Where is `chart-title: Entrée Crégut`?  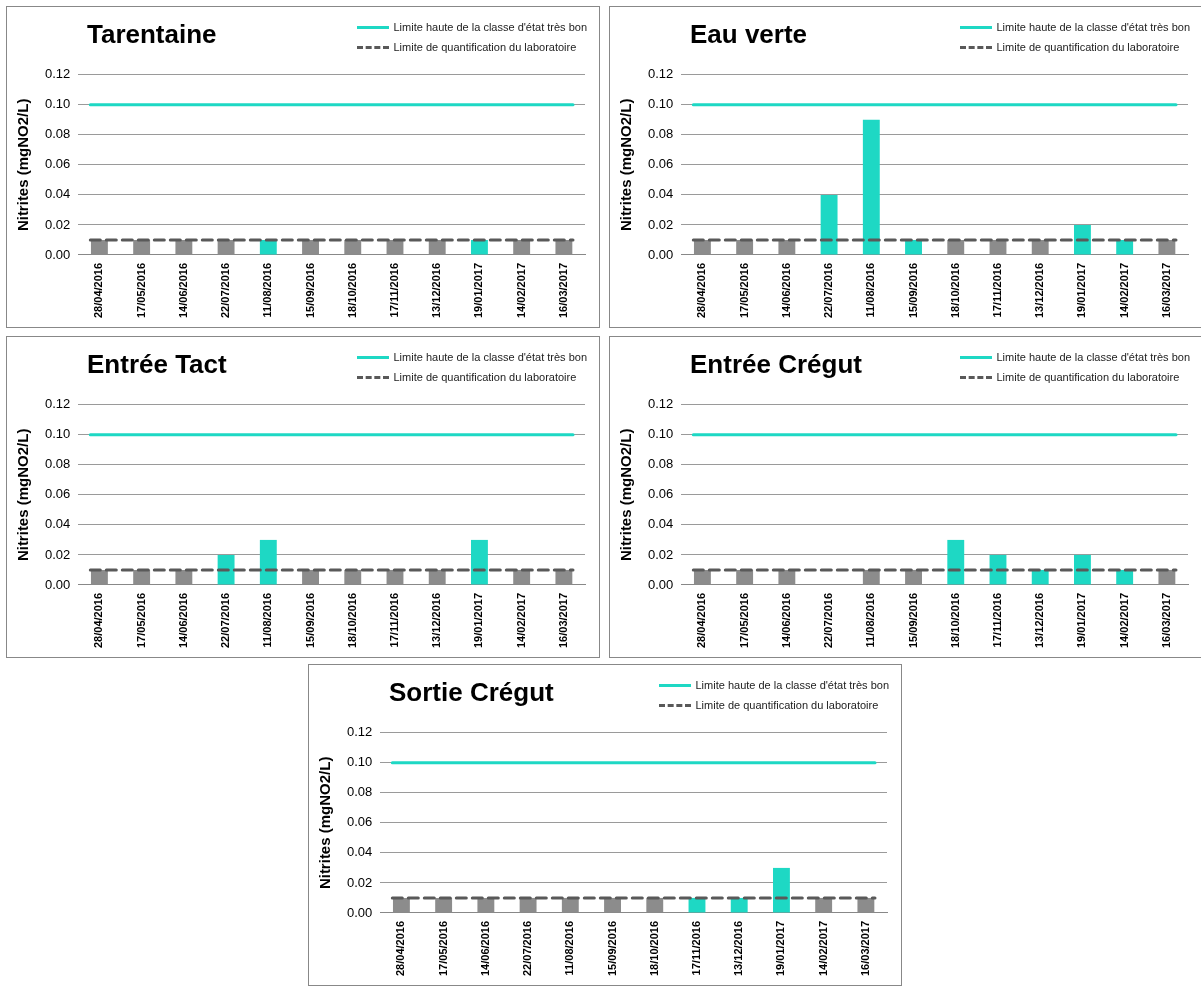 chart-title: Entrée Crégut is located at coordinates (776, 364).